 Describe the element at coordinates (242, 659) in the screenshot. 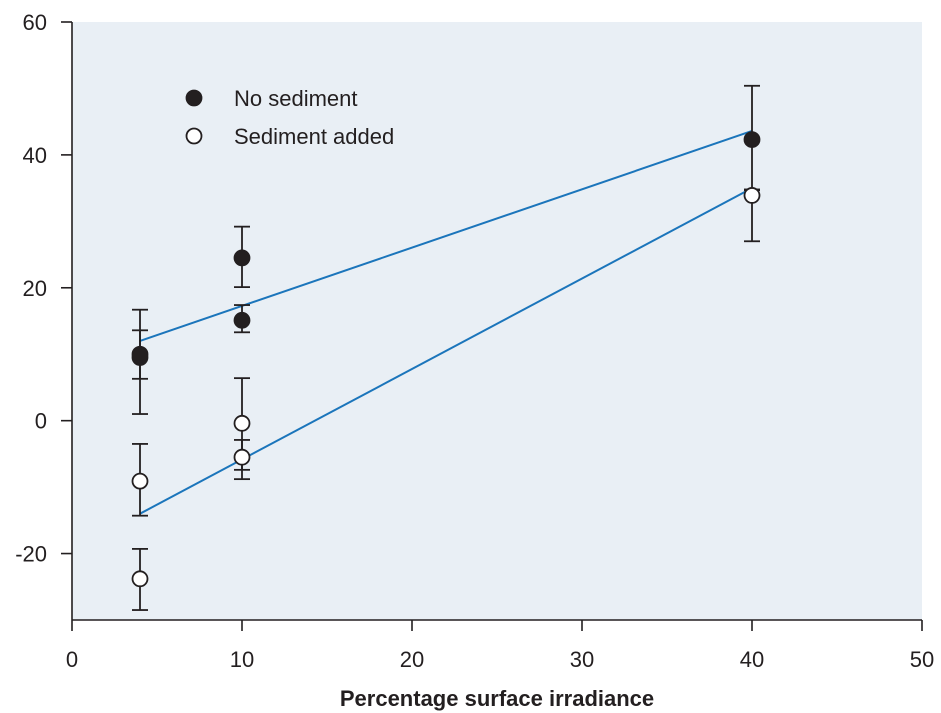

I see `x-tick-label: 10` at that location.